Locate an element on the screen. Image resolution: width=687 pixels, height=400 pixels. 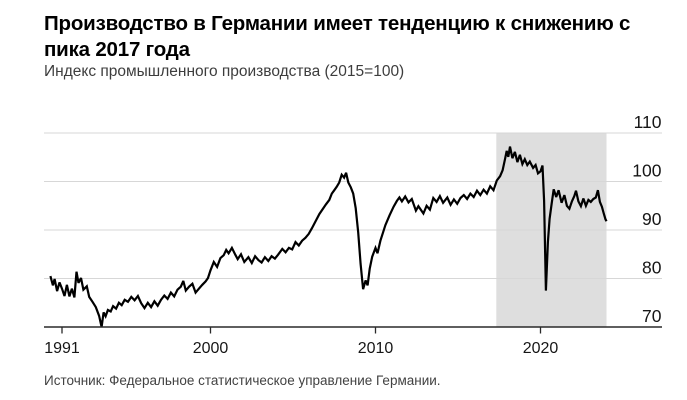
x-tick-label: 2000 is located at coordinates (211, 348).